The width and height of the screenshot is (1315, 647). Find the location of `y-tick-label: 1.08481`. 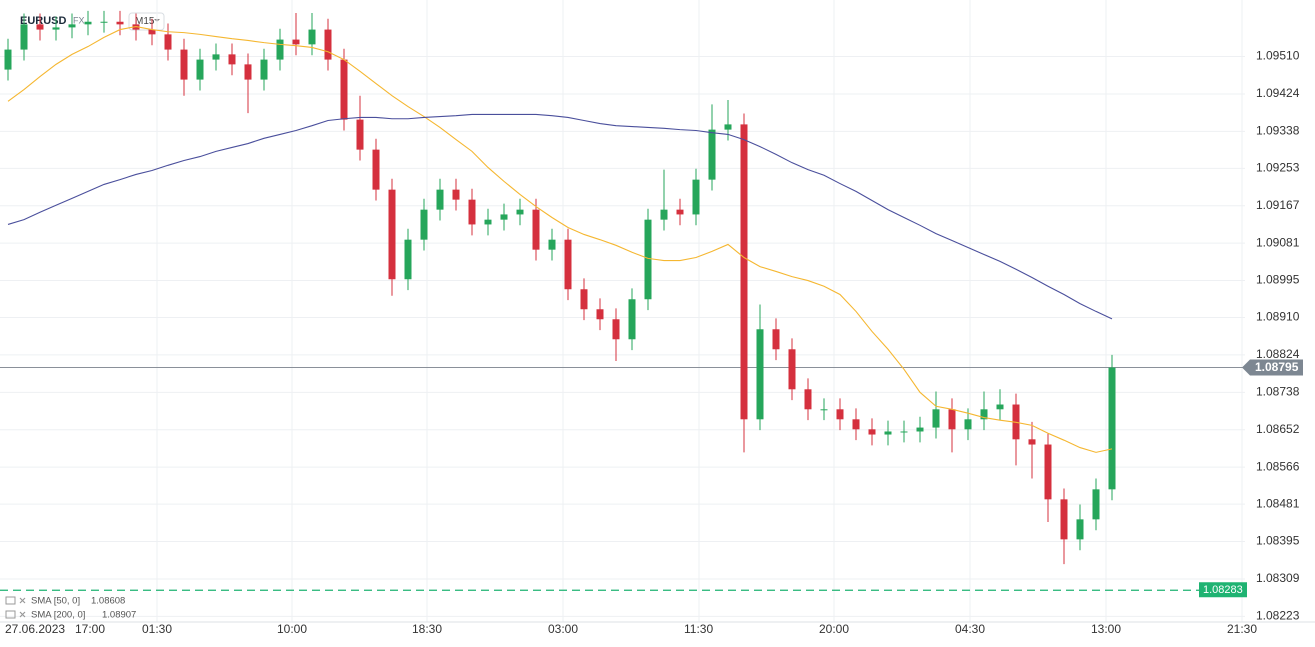

y-tick-label: 1.08481 is located at coordinates (1278, 503).